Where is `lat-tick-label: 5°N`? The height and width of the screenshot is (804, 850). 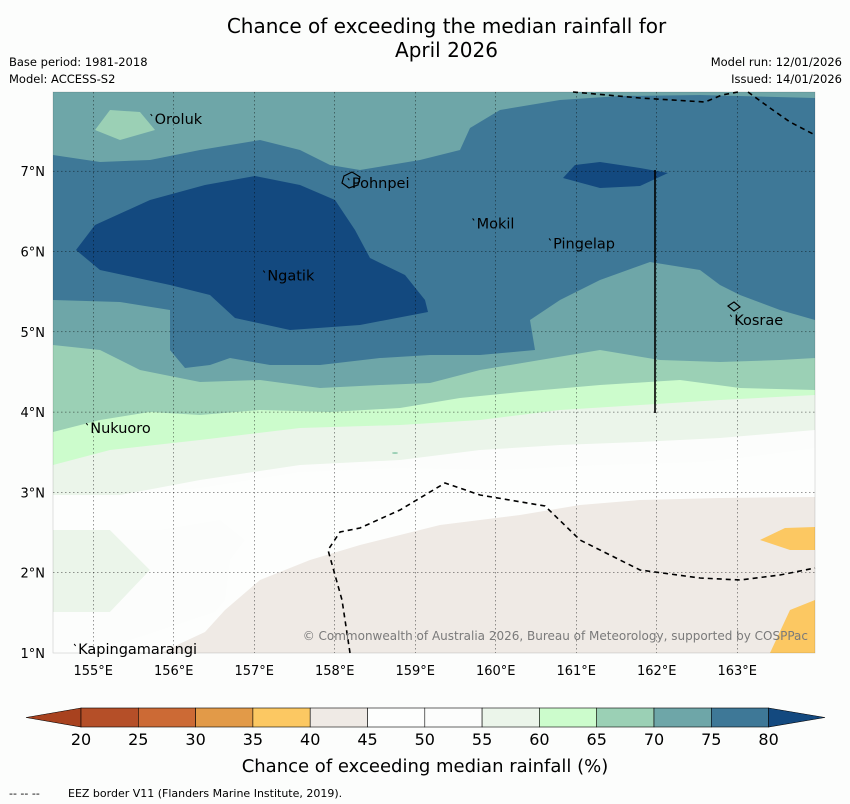
lat-tick-label: 5°N is located at coordinates (33, 333).